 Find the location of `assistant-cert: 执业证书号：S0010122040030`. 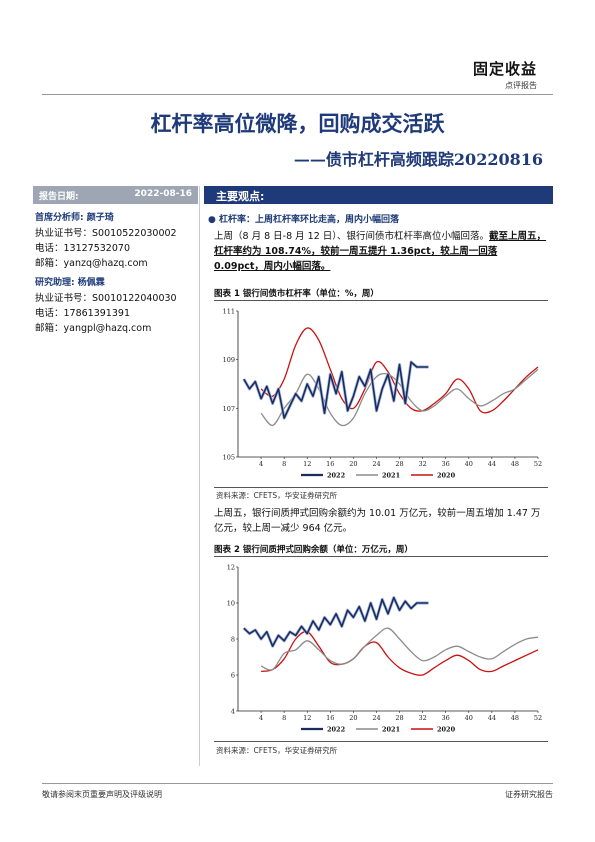

assistant-cert: 执业证书号：S0010122040030 is located at coordinates (106, 298).